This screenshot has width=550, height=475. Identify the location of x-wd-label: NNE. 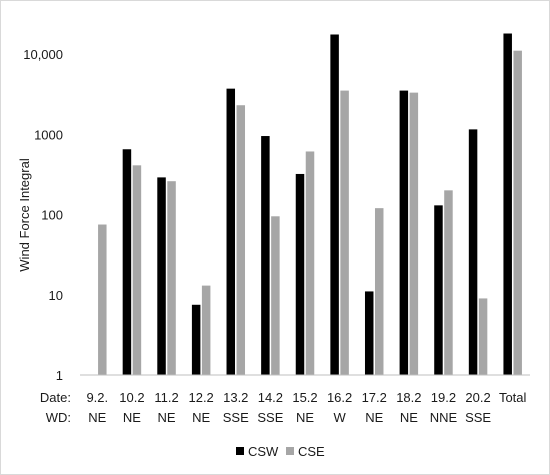
(444, 417).